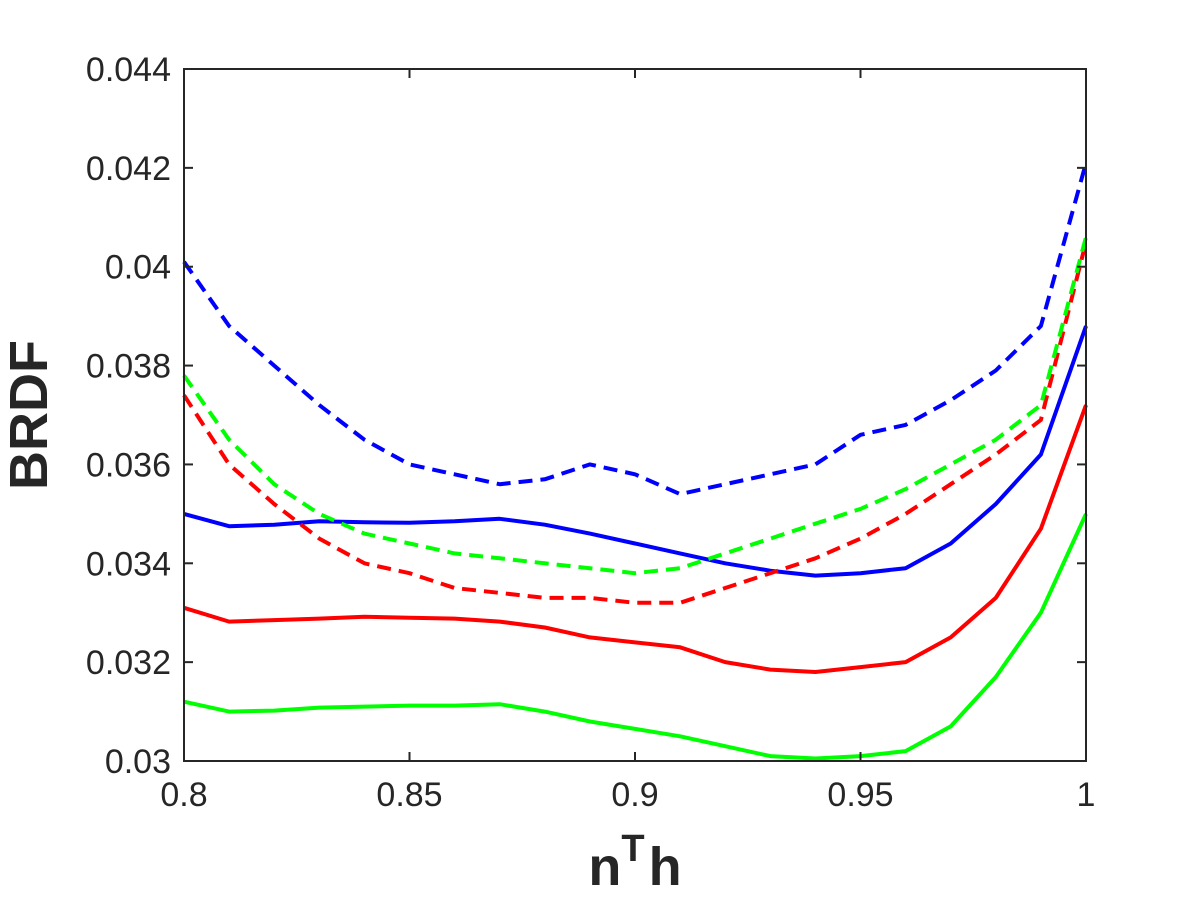 This screenshot has width=1200, height=900. Describe the element at coordinates (183, 795) in the screenshot. I see `x-tick-label: 0.8` at that location.